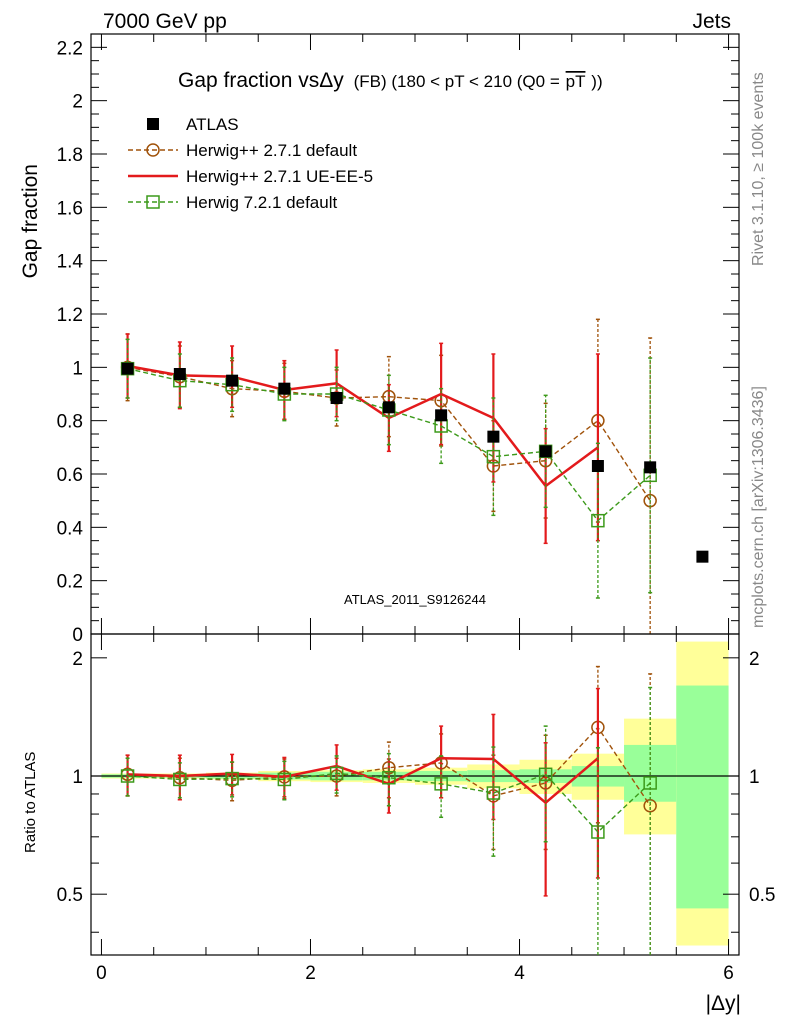 The height and width of the screenshot is (1024, 786). I want to click on y-tick-label: 1.4, so click(70, 262).